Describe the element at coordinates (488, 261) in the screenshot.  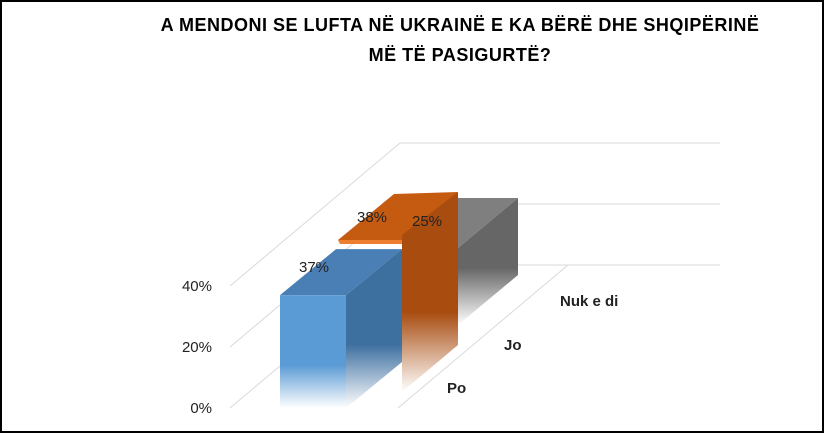
I see `bar-side-nuk` at that location.